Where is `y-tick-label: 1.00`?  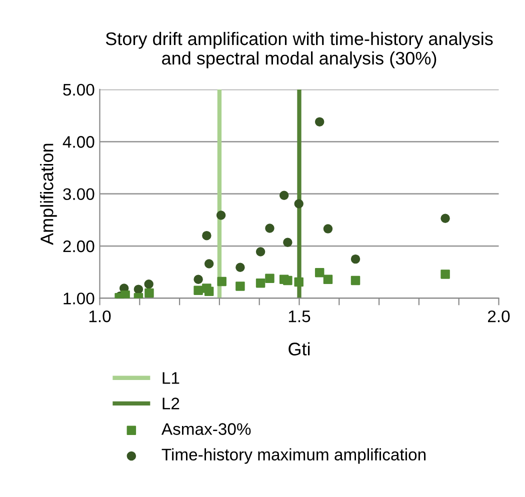 y-tick-label: 1.00 is located at coordinates (79, 298).